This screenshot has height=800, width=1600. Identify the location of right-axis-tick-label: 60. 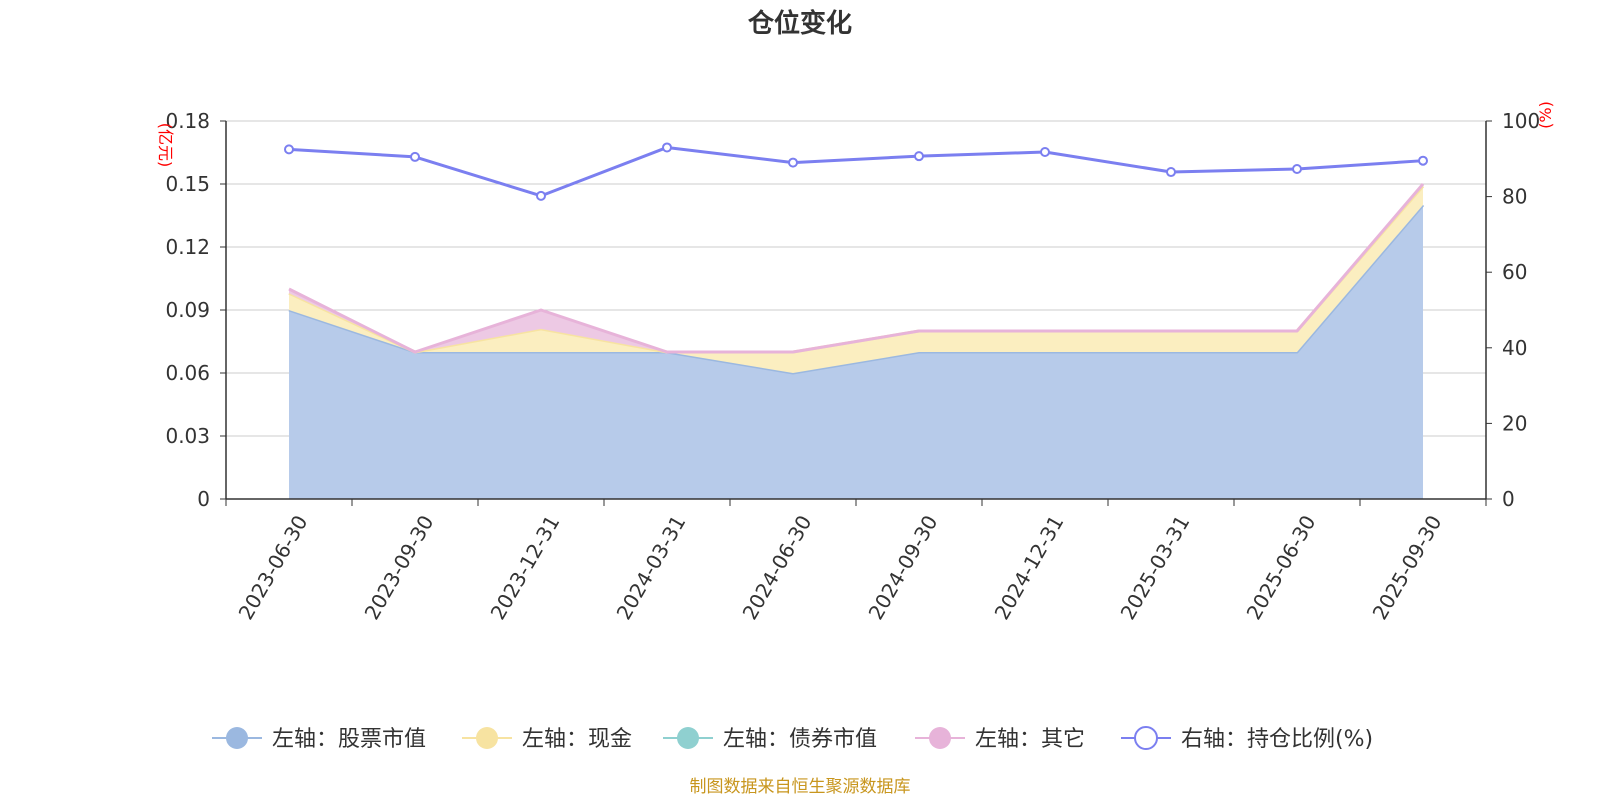
(1514, 272).